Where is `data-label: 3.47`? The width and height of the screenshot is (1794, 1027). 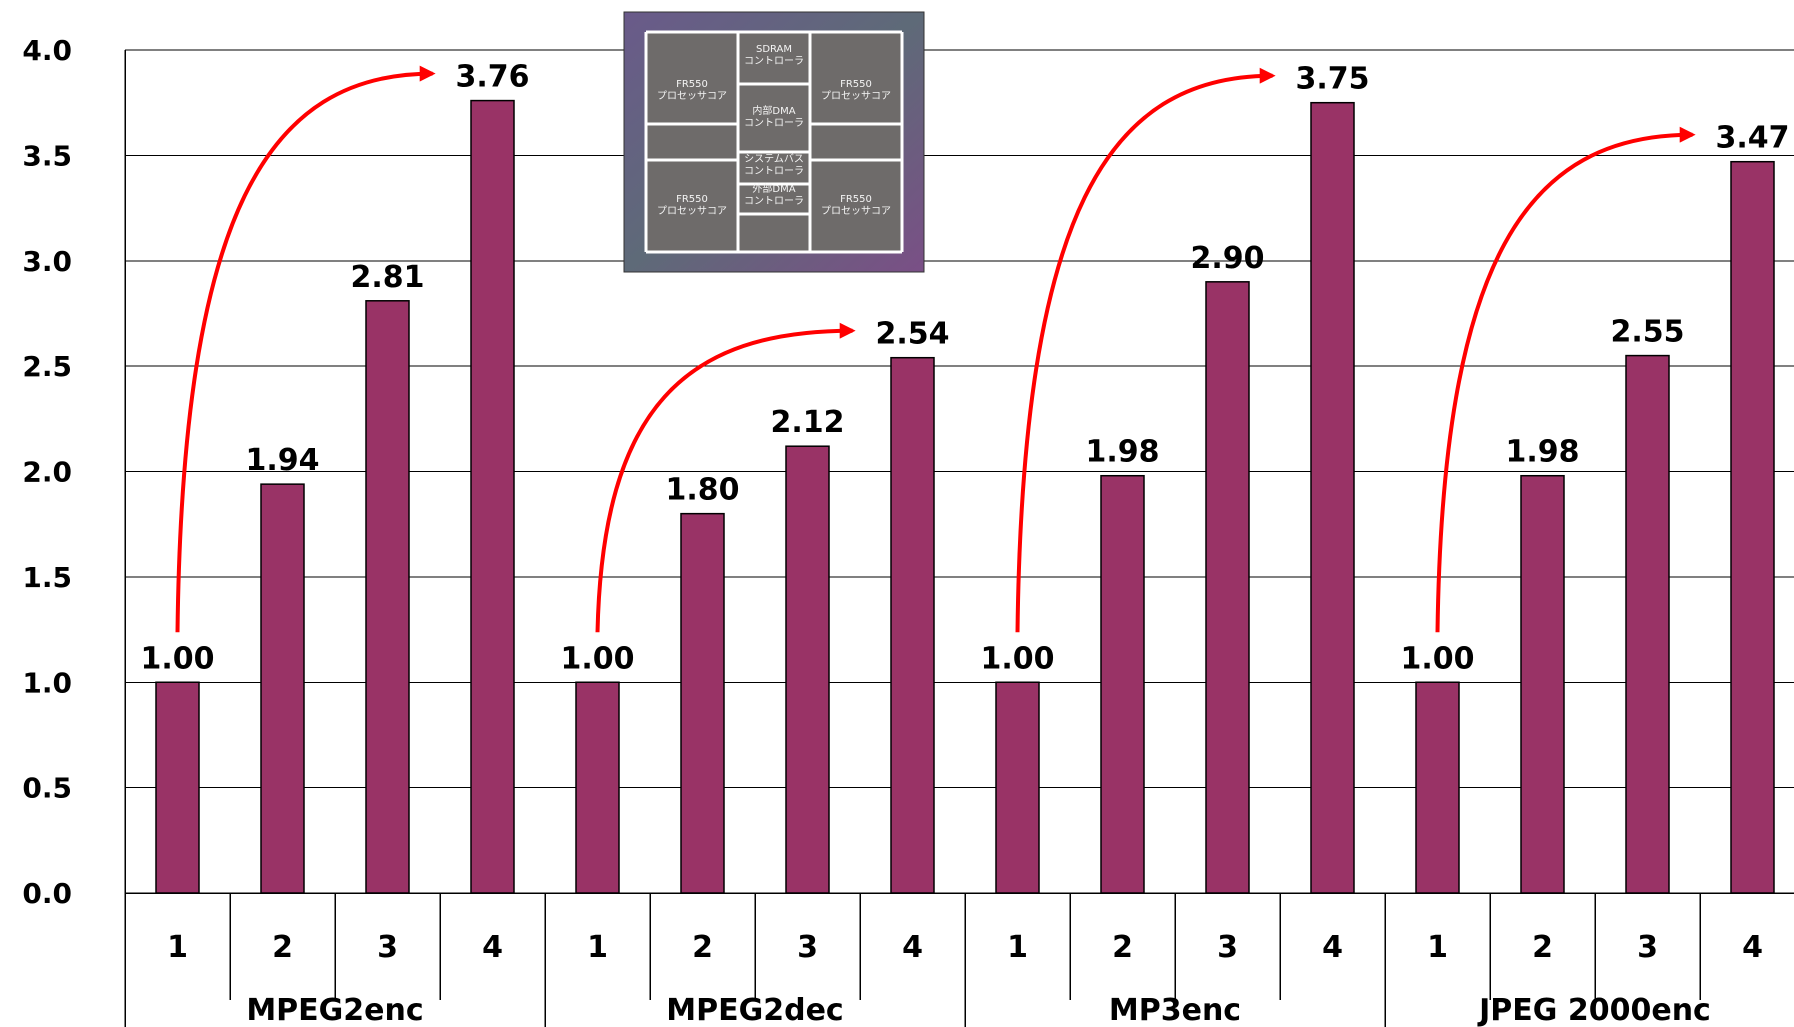
data-label: 3.47 is located at coordinates (1752, 138).